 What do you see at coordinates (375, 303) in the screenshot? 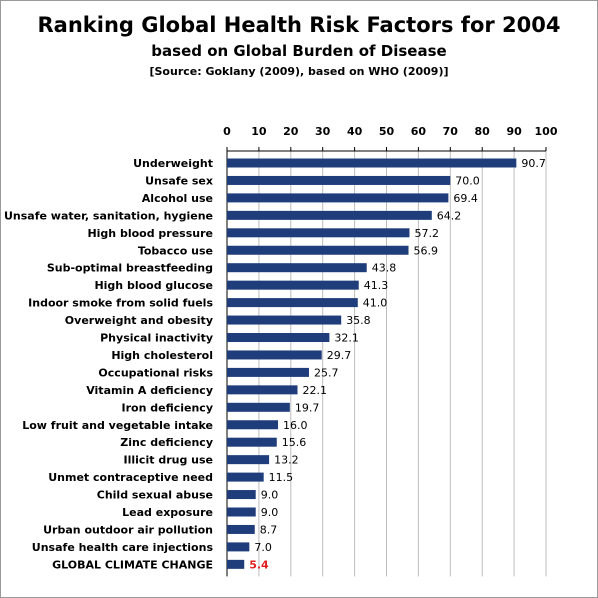
I see `data-label: 41.0` at bounding box center [375, 303].